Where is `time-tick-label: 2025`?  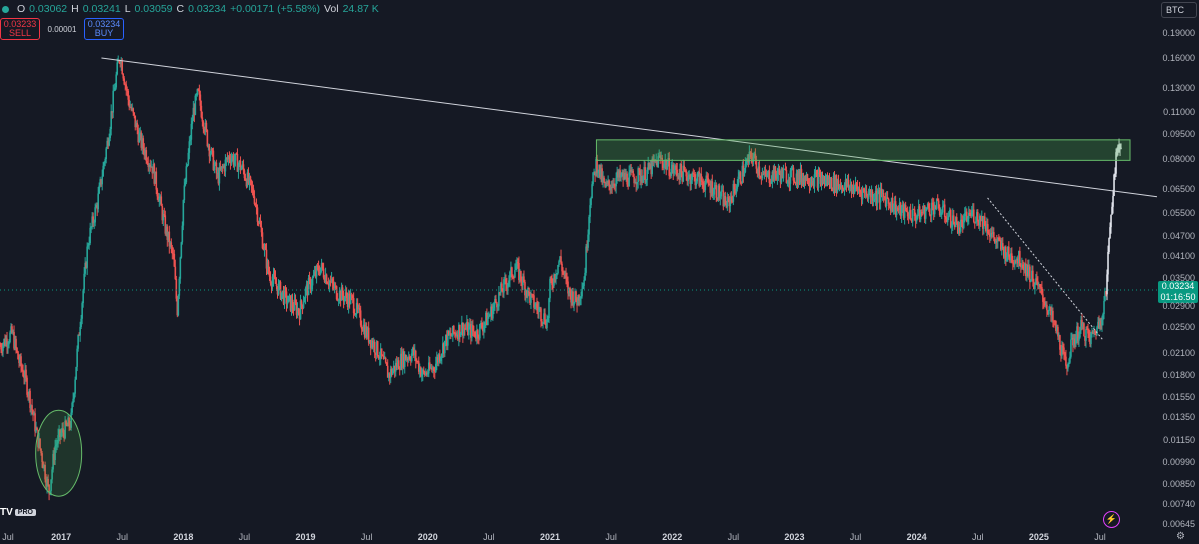
time-tick-label: 2025 is located at coordinates (1038, 537).